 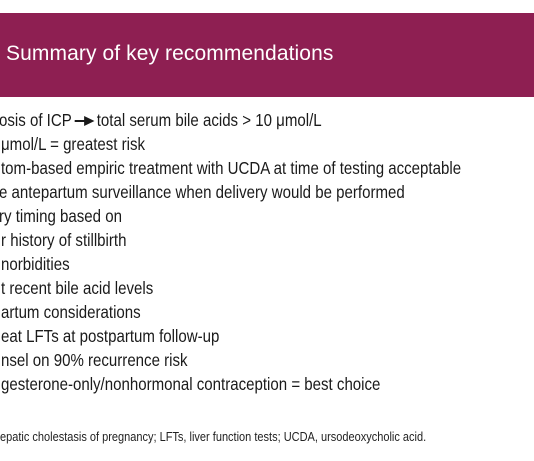 What do you see at coordinates (36, 120) in the screenshot?
I see `list-item-text-before-arrow: osis of ICP` at bounding box center [36, 120].